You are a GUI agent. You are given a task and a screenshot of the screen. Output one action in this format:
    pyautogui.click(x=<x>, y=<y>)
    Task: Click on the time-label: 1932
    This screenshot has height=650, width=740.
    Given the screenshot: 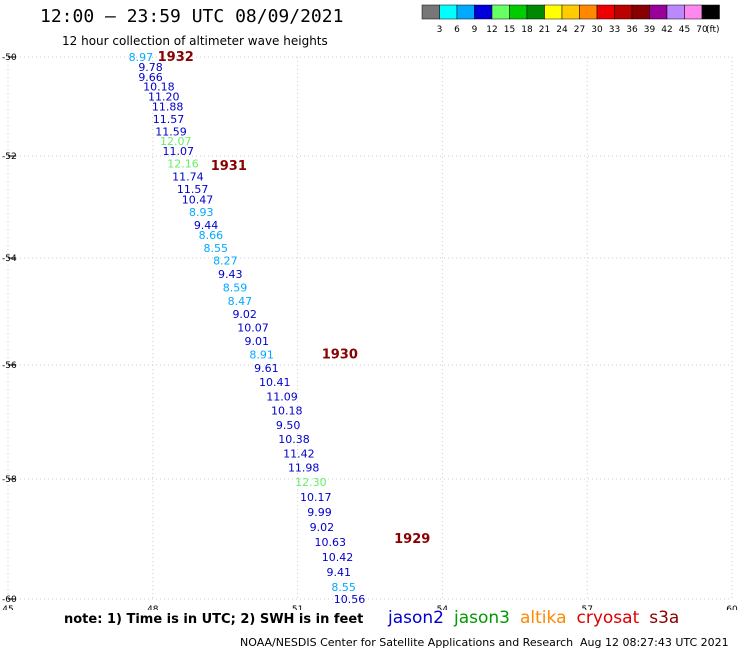 What is the action you would take?
    pyautogui.click(x=176, y=57)
    